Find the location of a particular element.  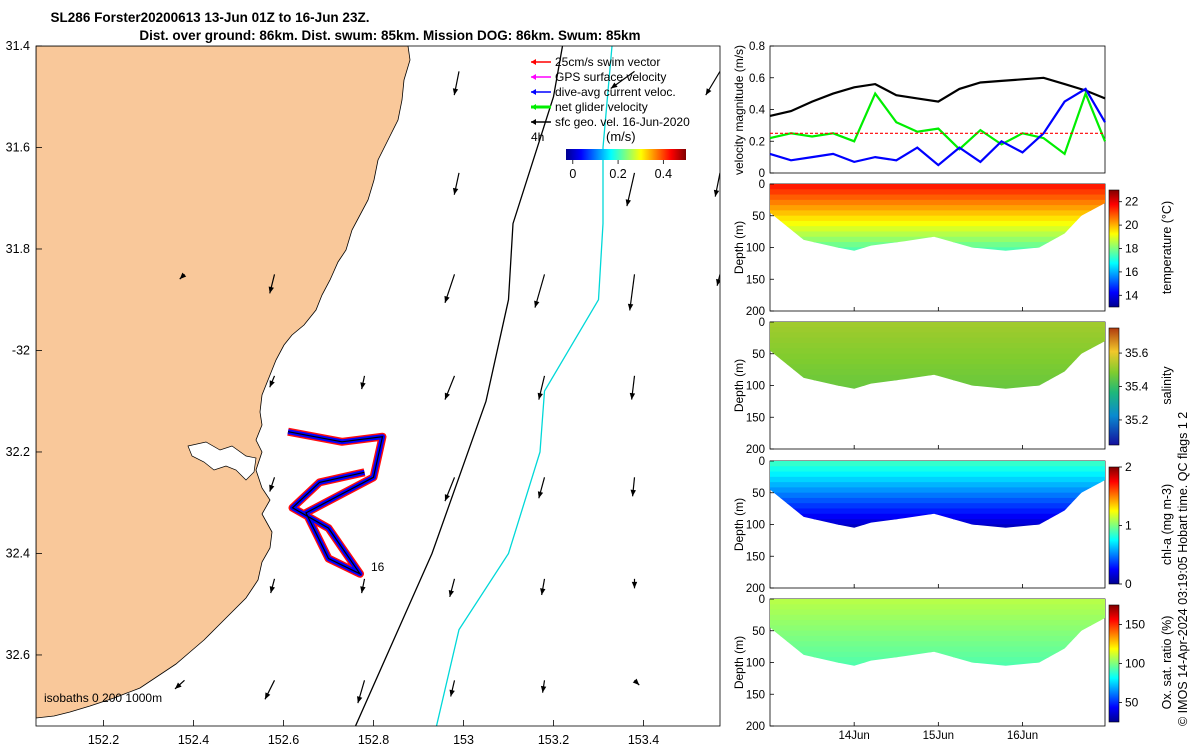

section-x-tick-label: 16Jun is located at coordinates (1022, 736).